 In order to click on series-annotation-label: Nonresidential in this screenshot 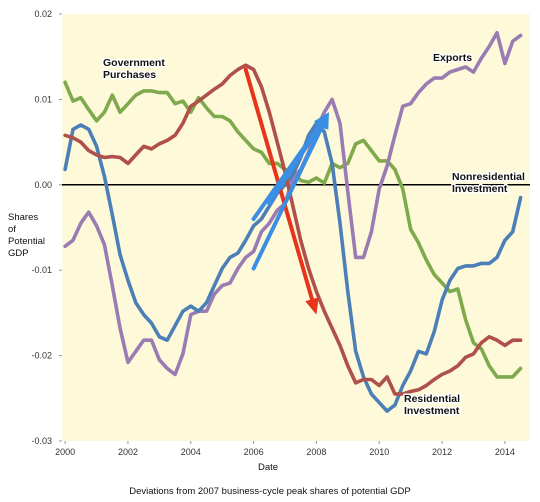, I will do `click(488, 177)`.